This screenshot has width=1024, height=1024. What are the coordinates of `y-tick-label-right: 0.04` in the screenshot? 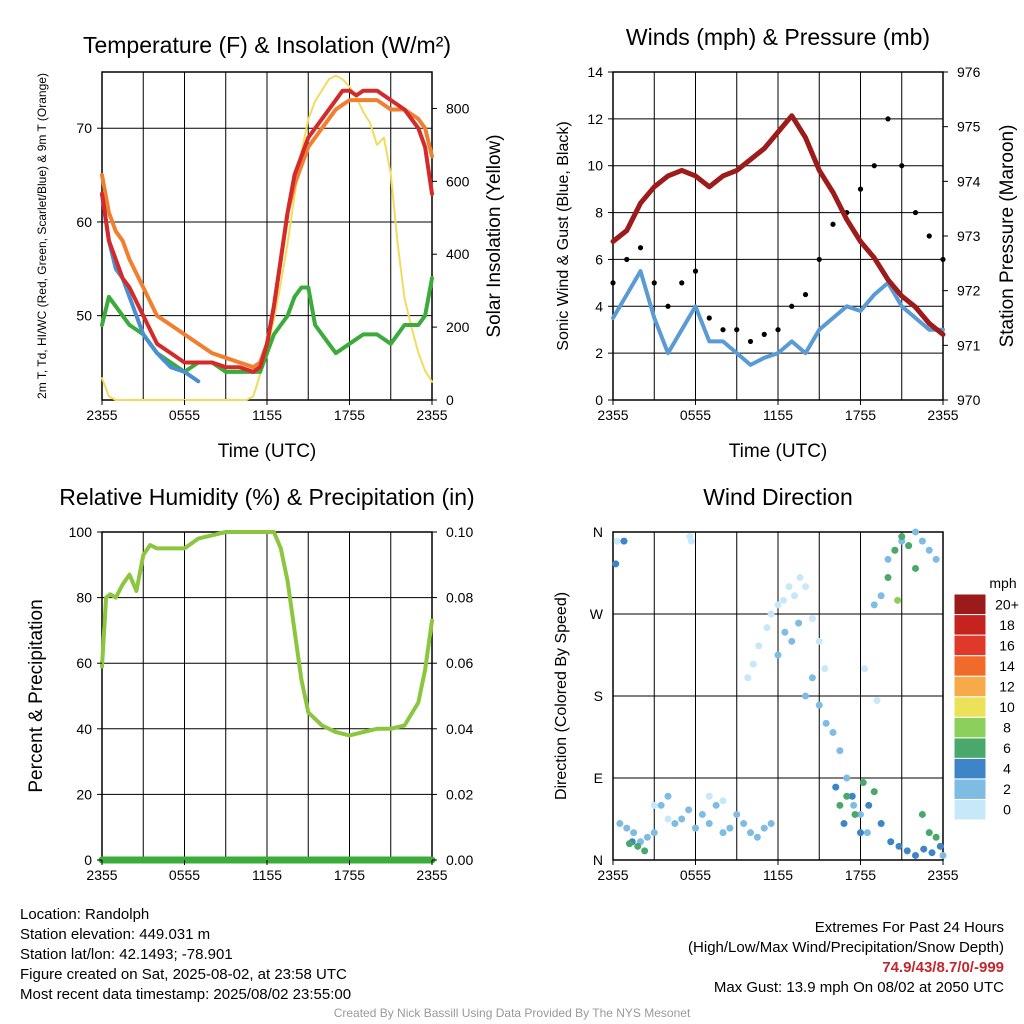 It's located at (459, 729).